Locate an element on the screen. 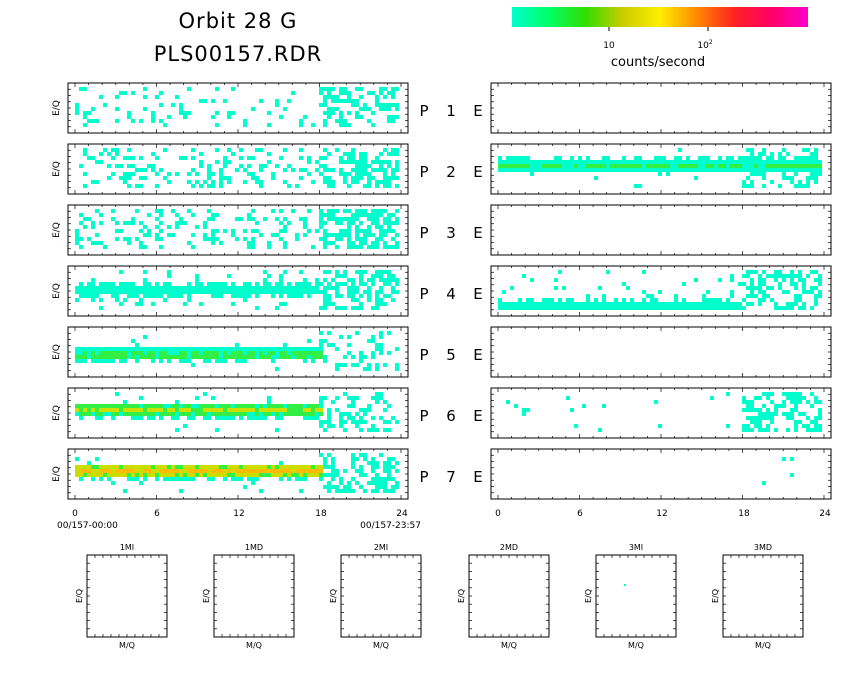 The height and width of the screenshot is (680, 850). right-panel-6-cell is located at coordinates (812, 422).